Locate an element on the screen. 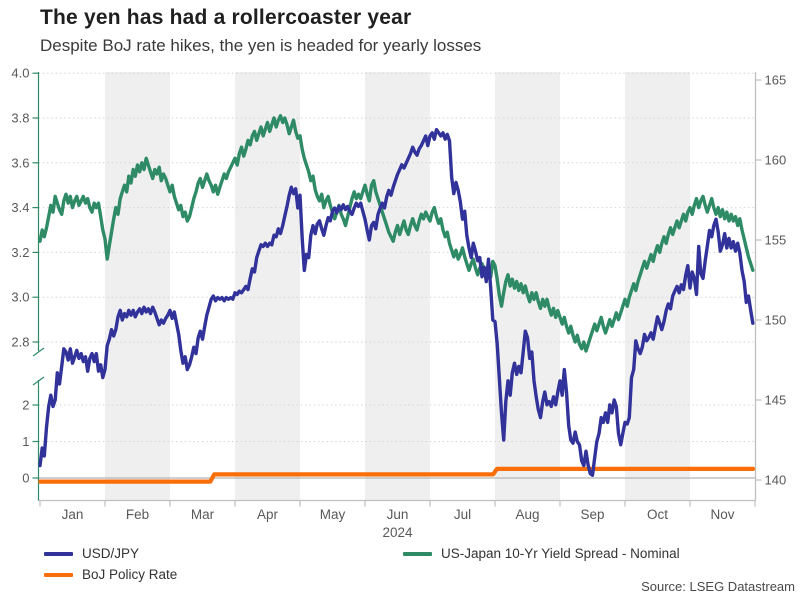  usdjpy-legend-swatch is located at coordinates (58, 553).